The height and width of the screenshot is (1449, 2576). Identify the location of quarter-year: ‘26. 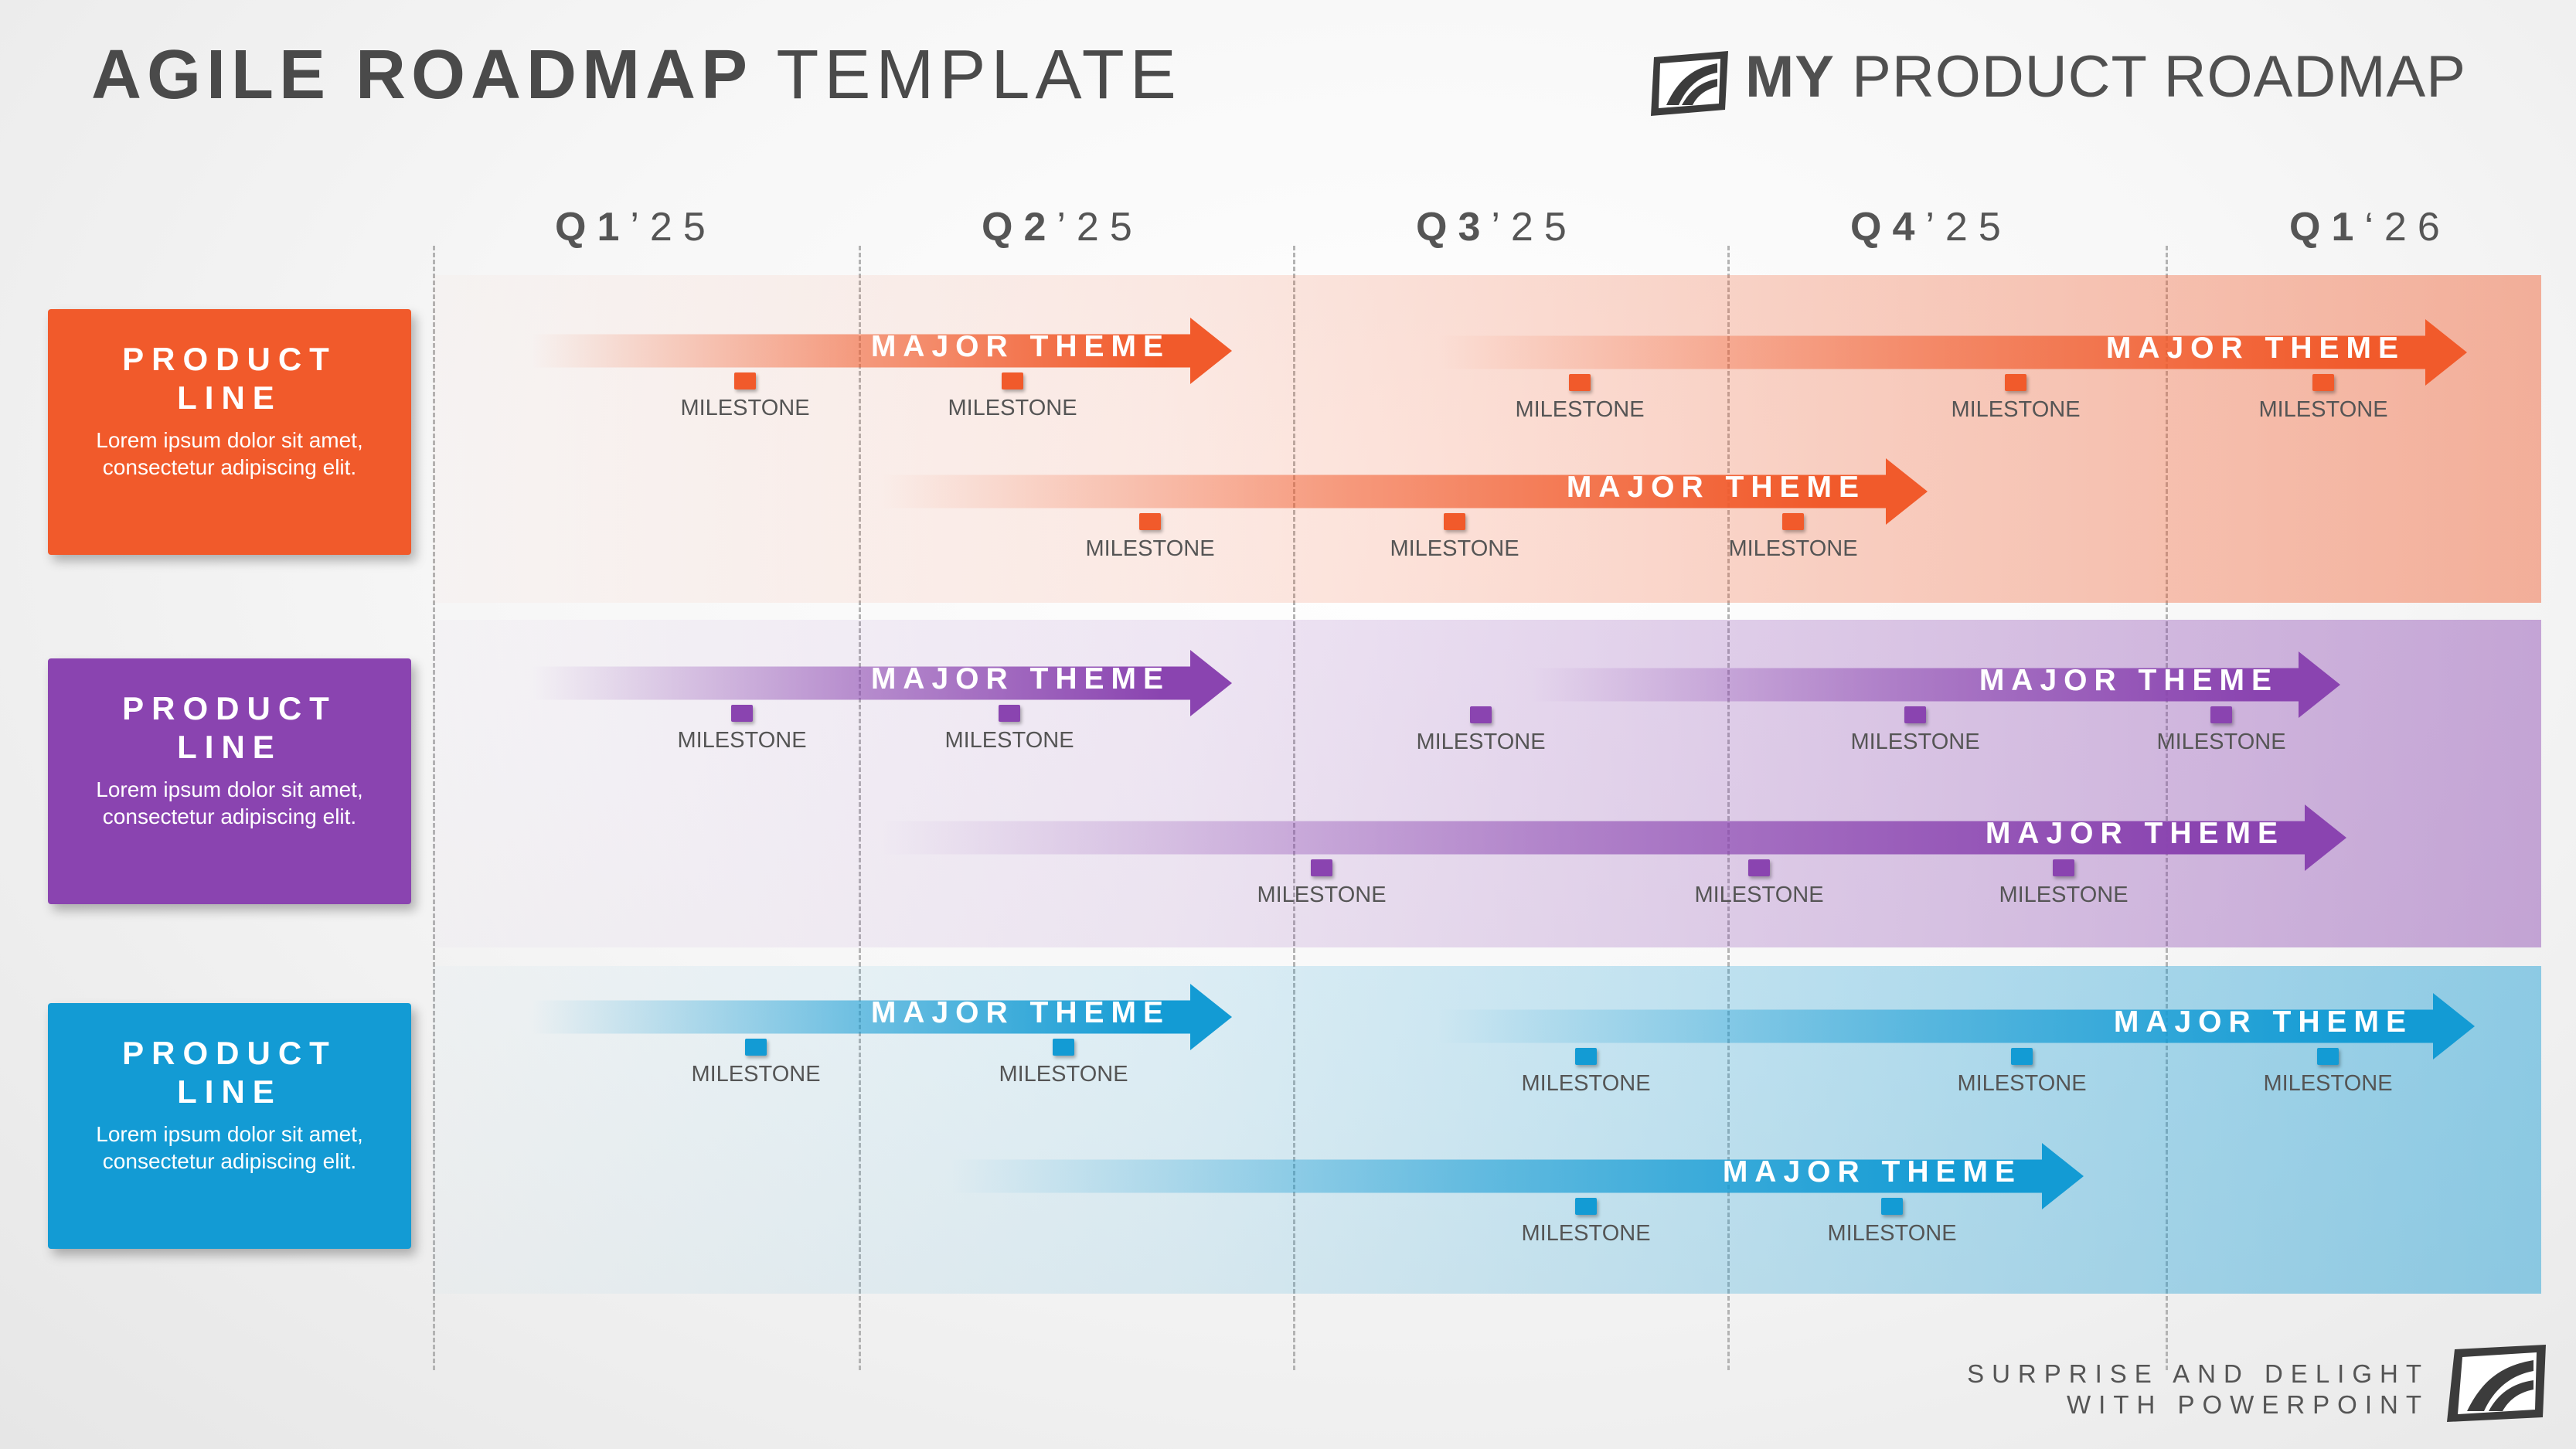
(2407, 228).